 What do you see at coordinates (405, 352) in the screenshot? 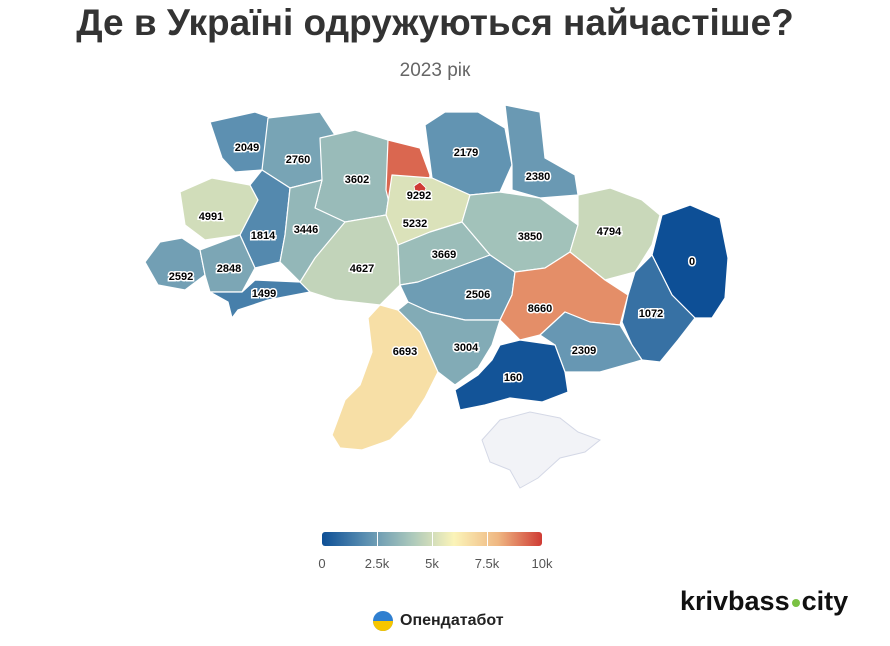
I see `region-value-label: 6693` at bounding box center [405, 352].